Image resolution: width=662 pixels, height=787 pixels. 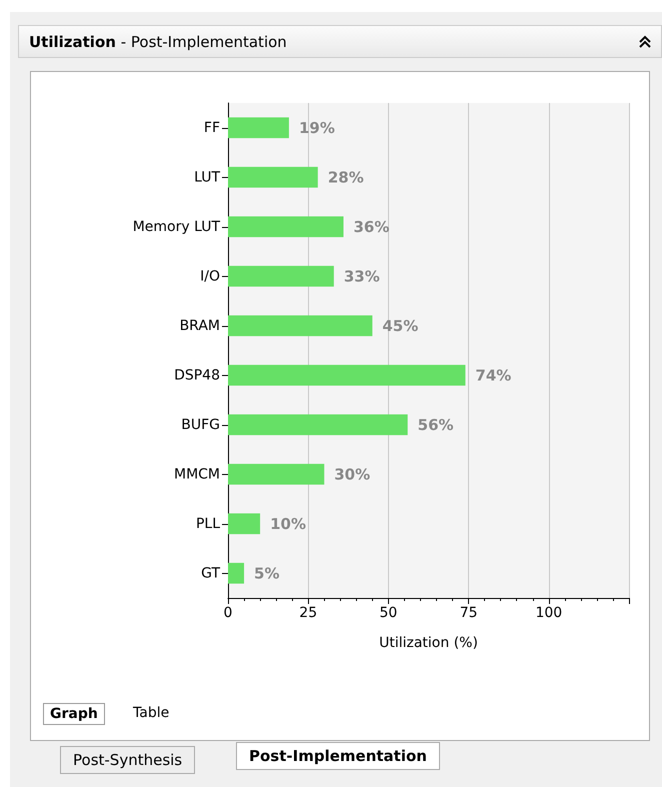 What do you see at coordinates (548, 613) in the screenshot?
I see `x-tick-label: 100` at bounding box center [548, 613].